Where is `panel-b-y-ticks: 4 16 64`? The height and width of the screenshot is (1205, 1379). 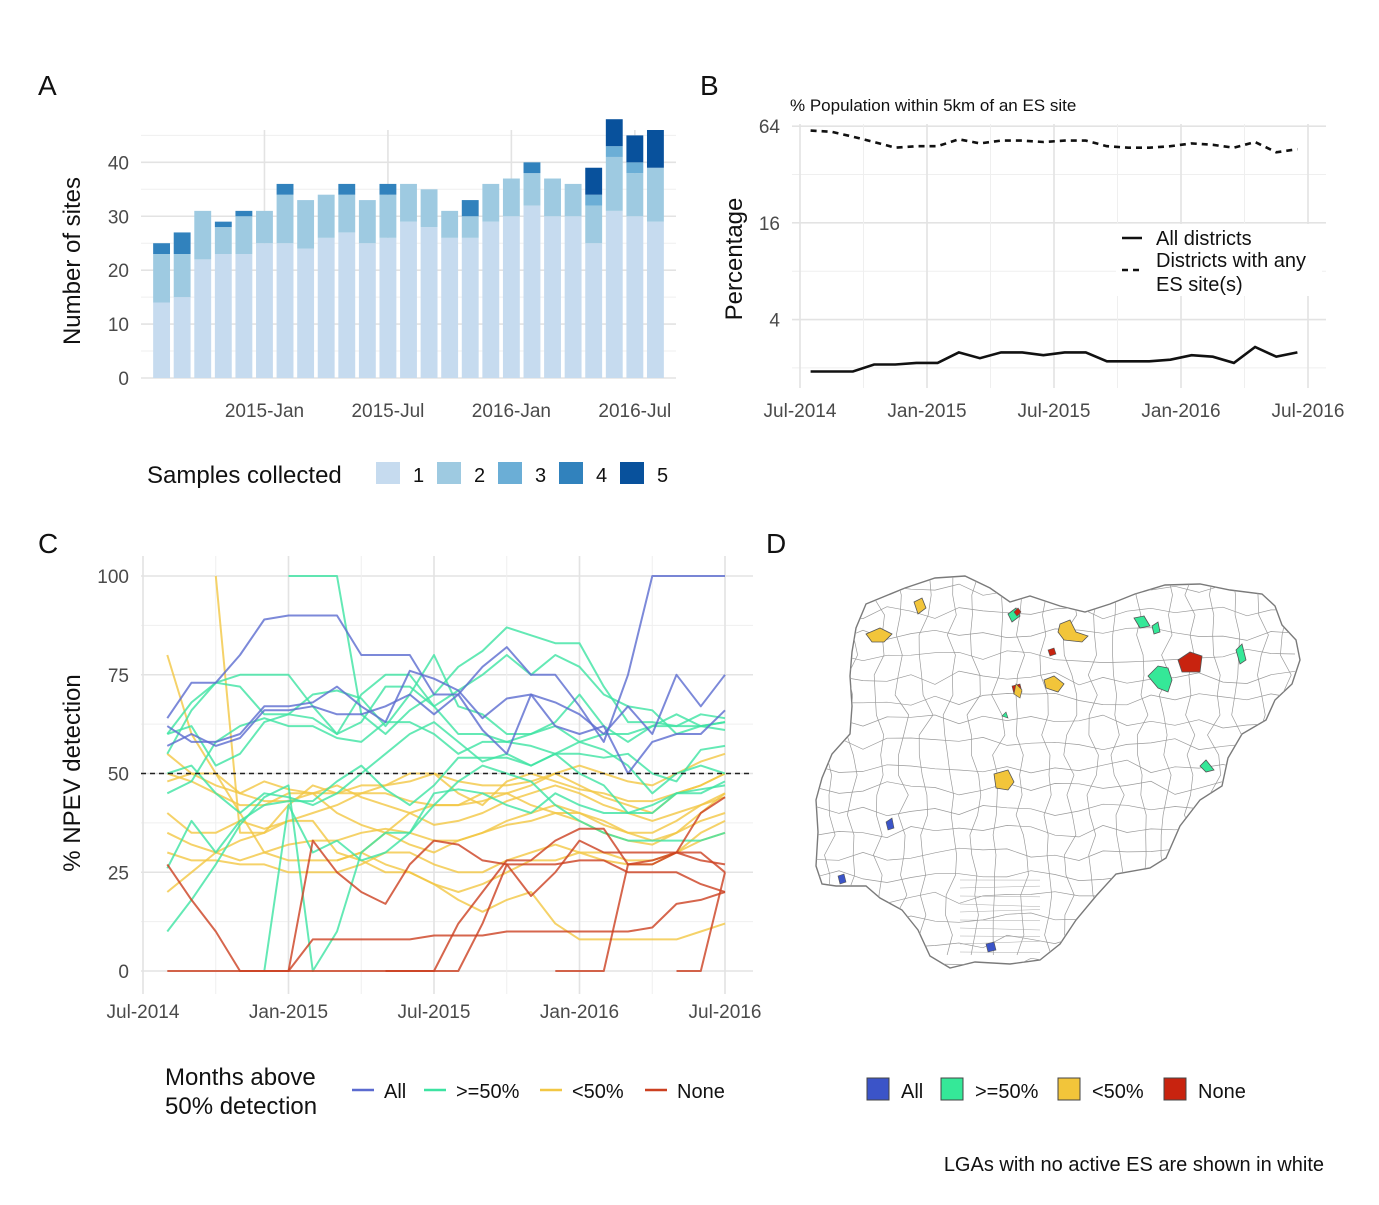 panel-b-y-ticks: 4 16 64 is located at coordinates (770, 224).